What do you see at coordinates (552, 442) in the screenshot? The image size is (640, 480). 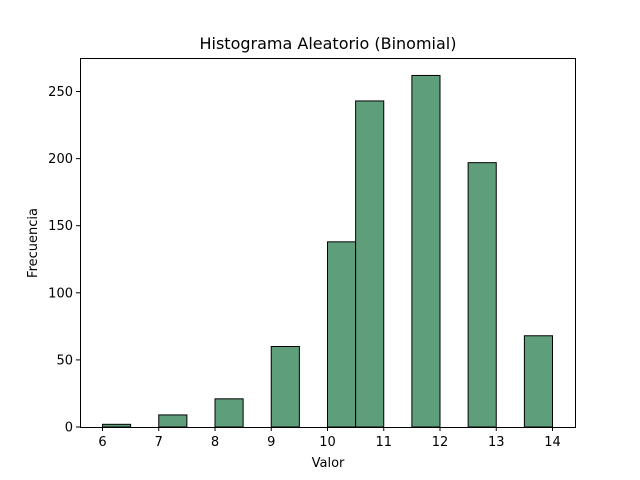 I see `x-tick-label: 14` at bounding box center [552, 442].